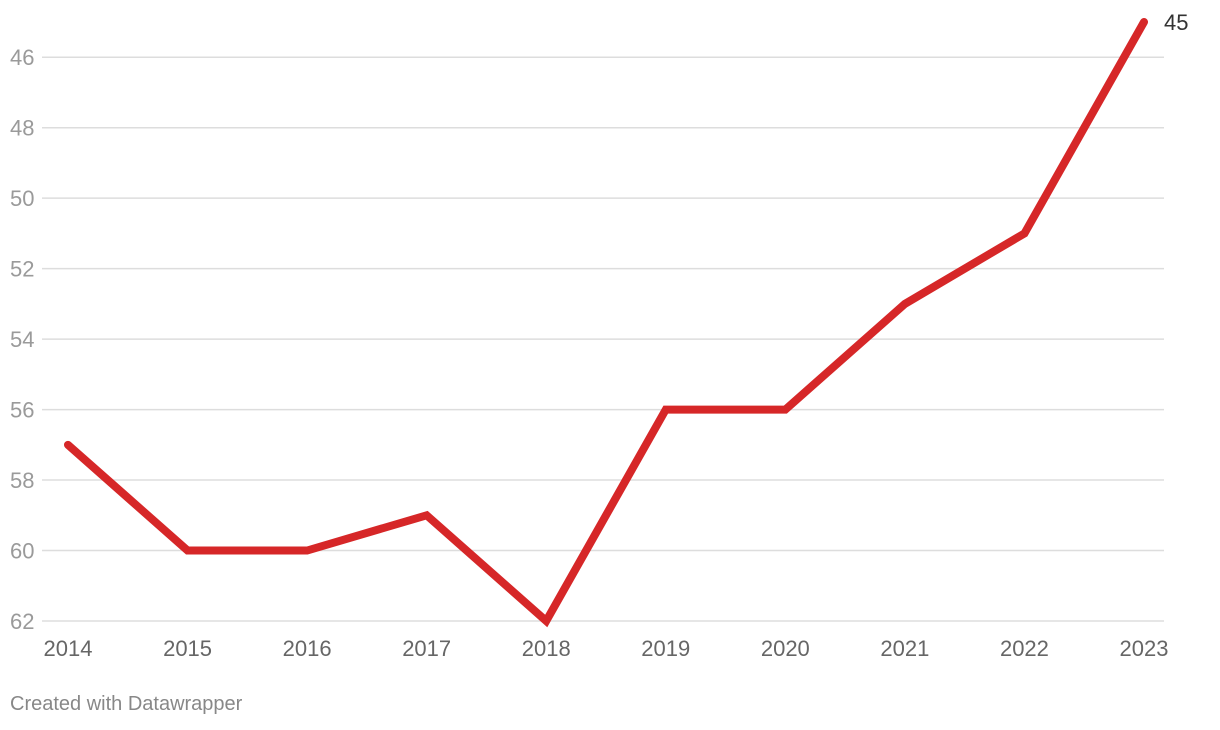 The height and width of the screenshot is (730, 1220). What do you see at coordinates (307, 648) in the screenshot?
I see `x-tick-label: 2016` at bounding box center [307, 648].